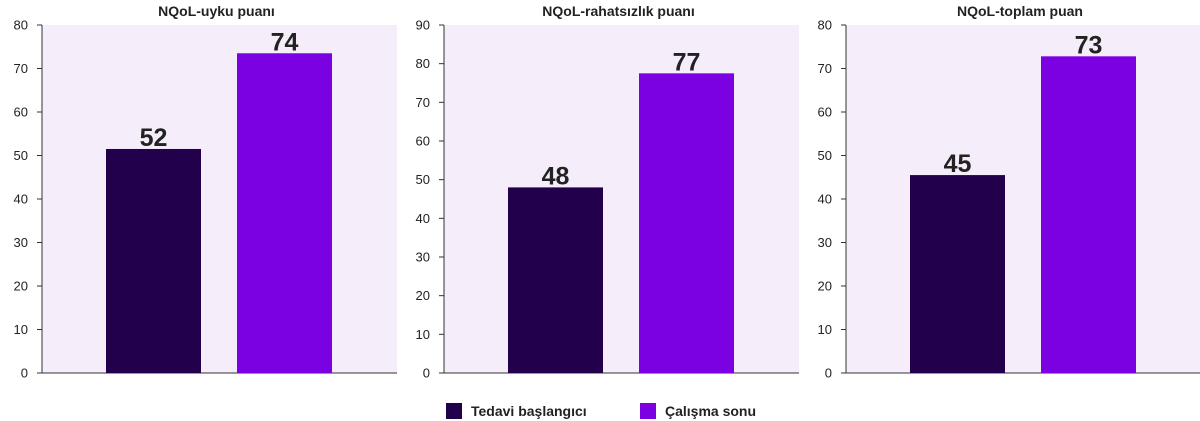 This screenshot has height=421, width=1200. Describe the element at coordinates (618, 11) in the screenshot. I see `chart-title: NQoL-rahatsızlık puanı` at that location.